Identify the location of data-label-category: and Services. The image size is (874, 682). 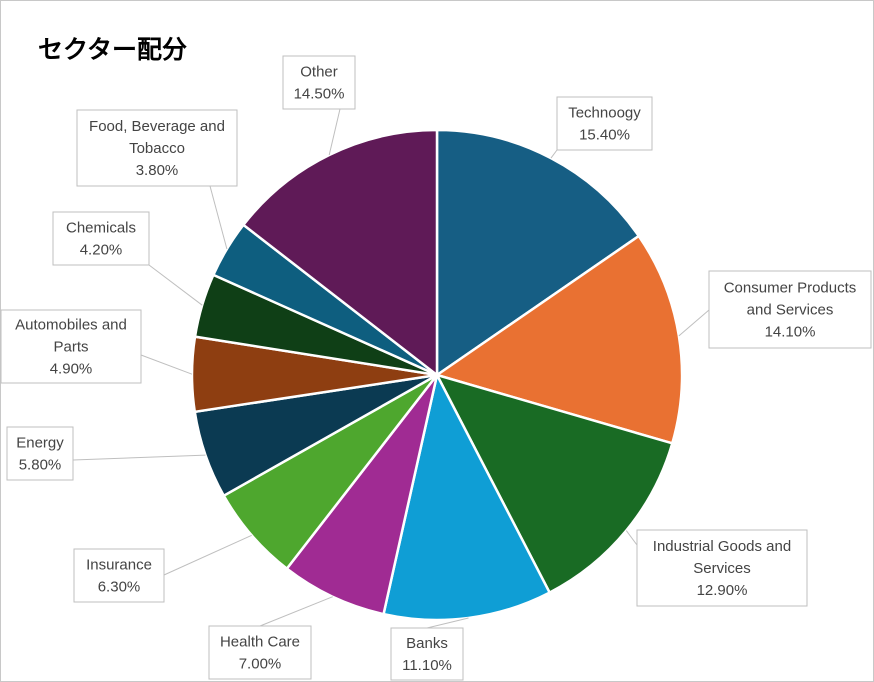
(790, 310).